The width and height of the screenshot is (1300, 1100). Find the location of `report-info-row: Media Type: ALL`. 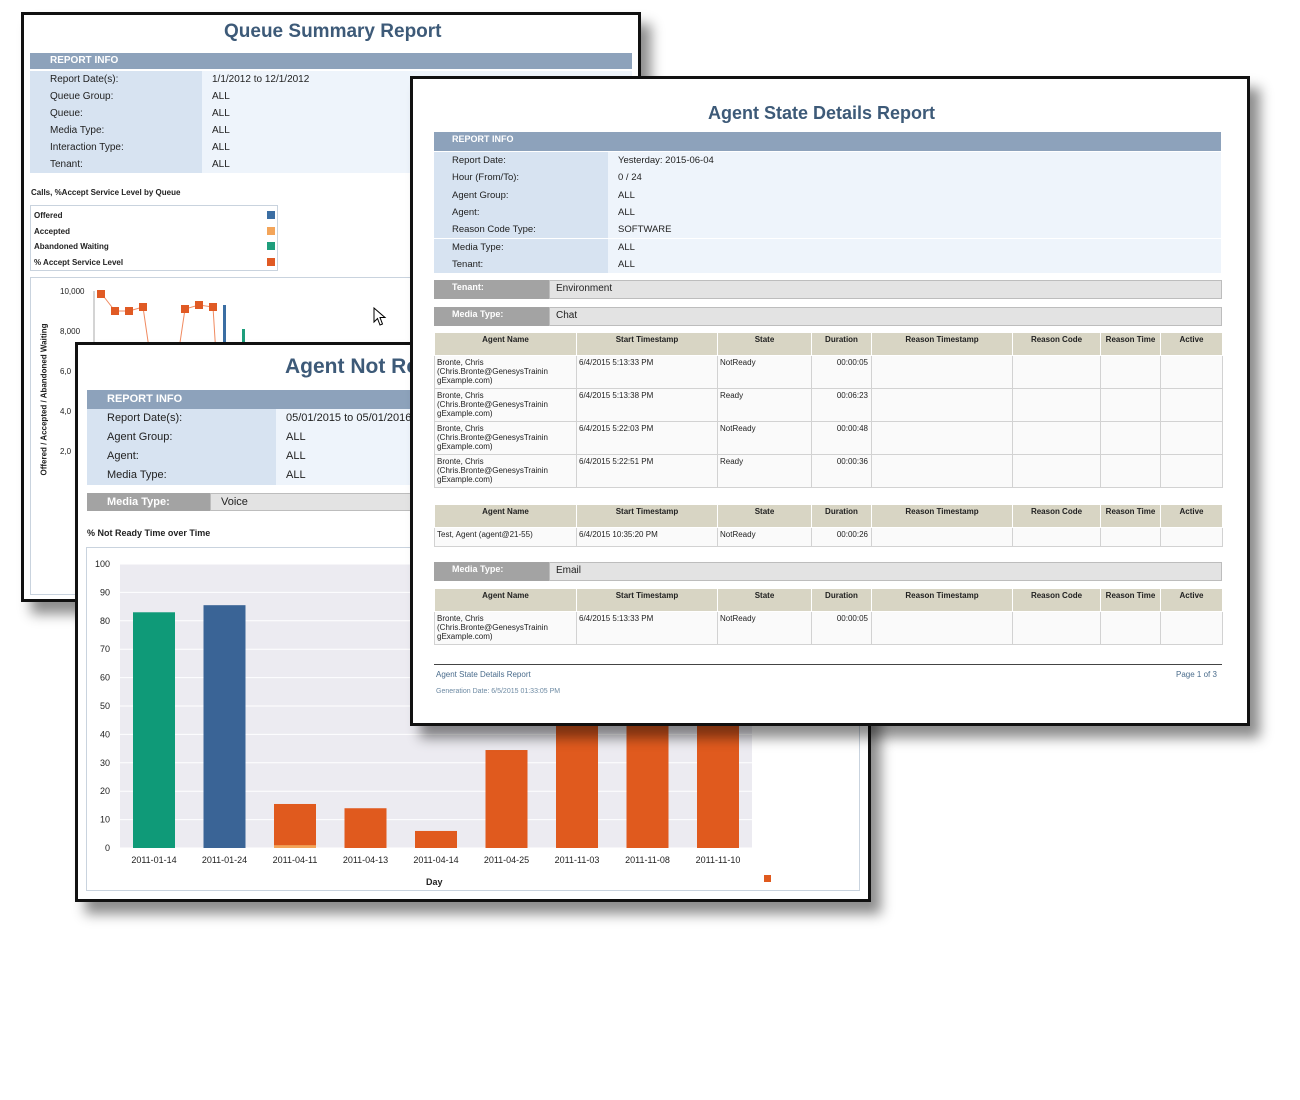

report-info-row: Media Type: ALL is located at coordinates (827, 247).